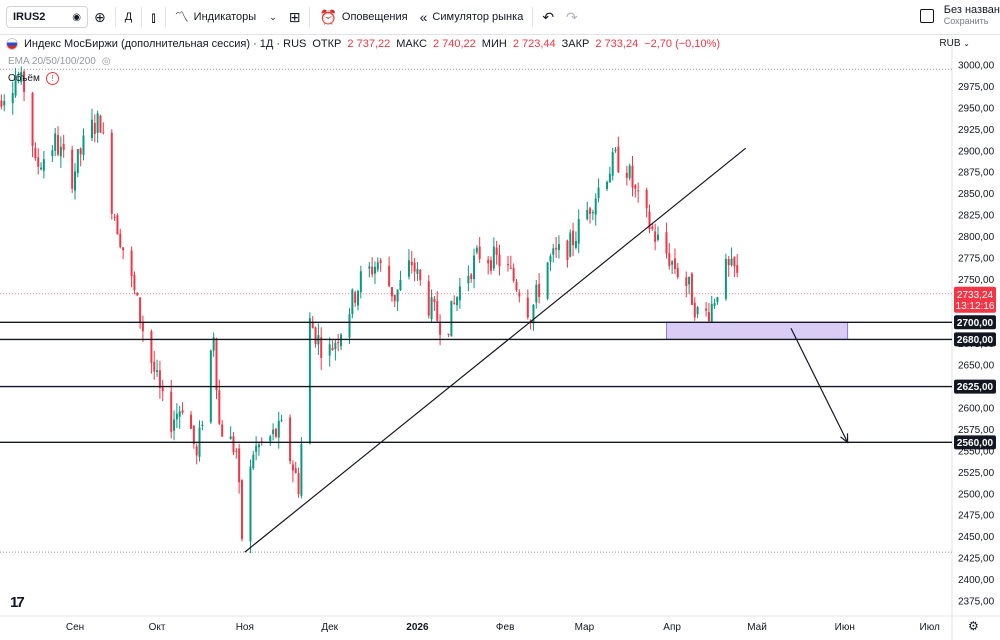 This screenshot has height=640, width=1000. What do you see at coordinates (153, 17) in the screenshot?
I see `chart-type-button: ⫾` at bounding box center [153, 17].